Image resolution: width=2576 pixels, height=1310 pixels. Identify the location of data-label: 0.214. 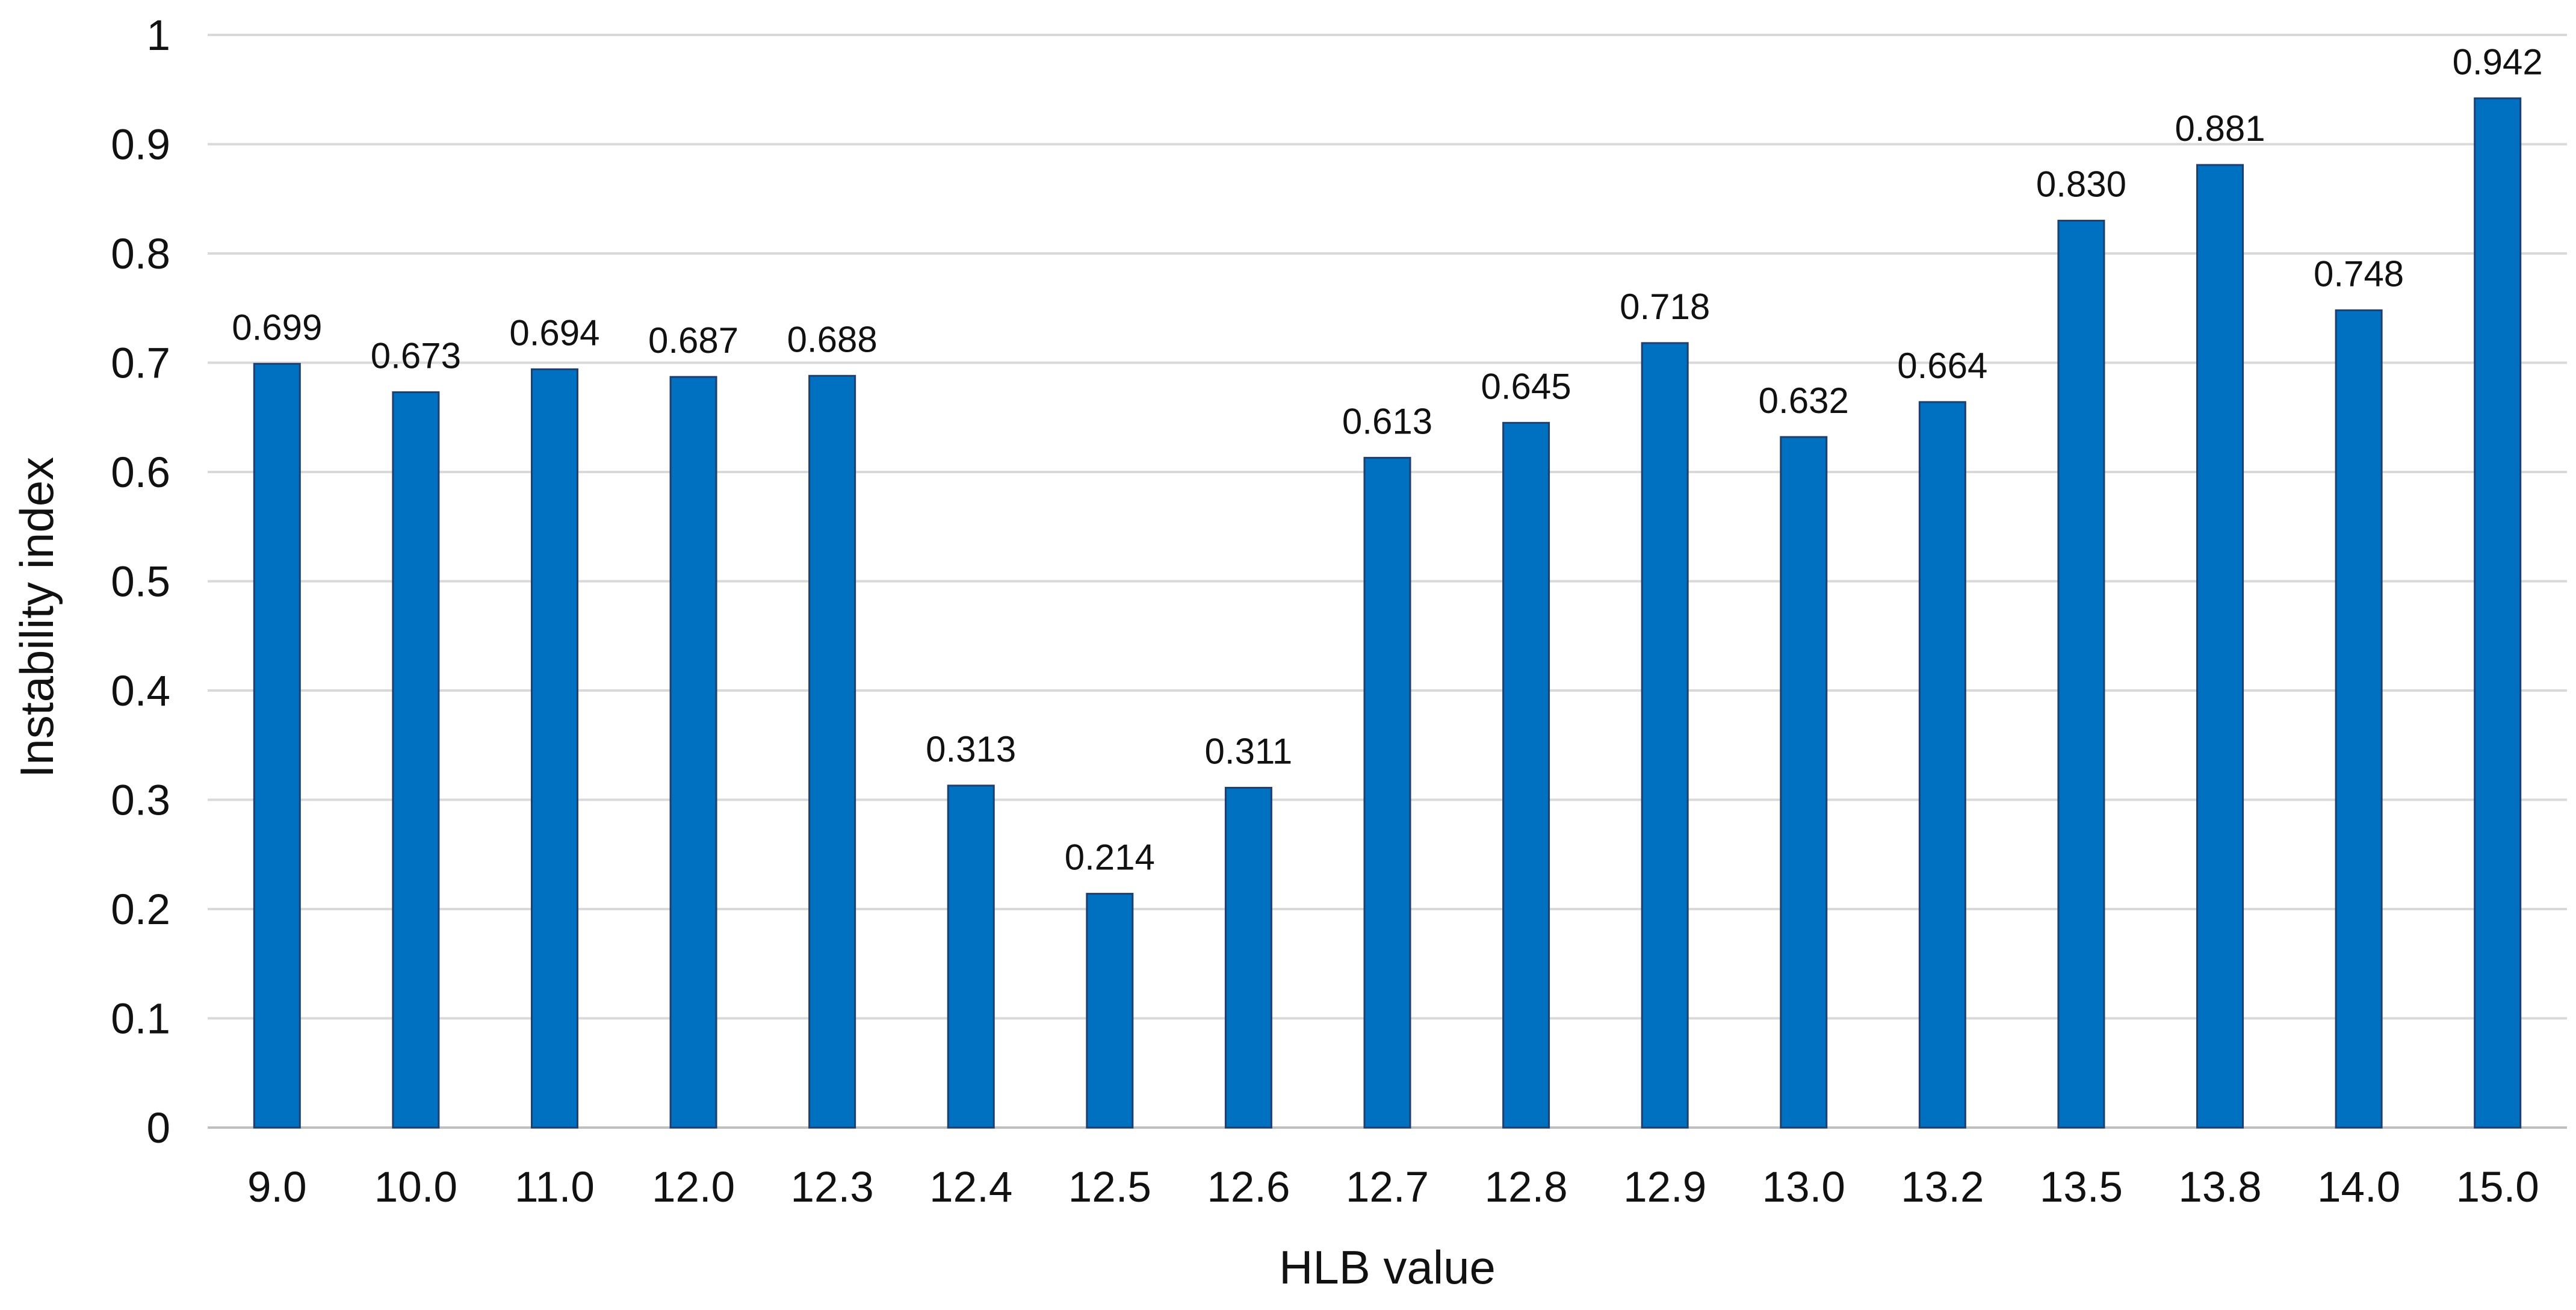
(1110, 857).